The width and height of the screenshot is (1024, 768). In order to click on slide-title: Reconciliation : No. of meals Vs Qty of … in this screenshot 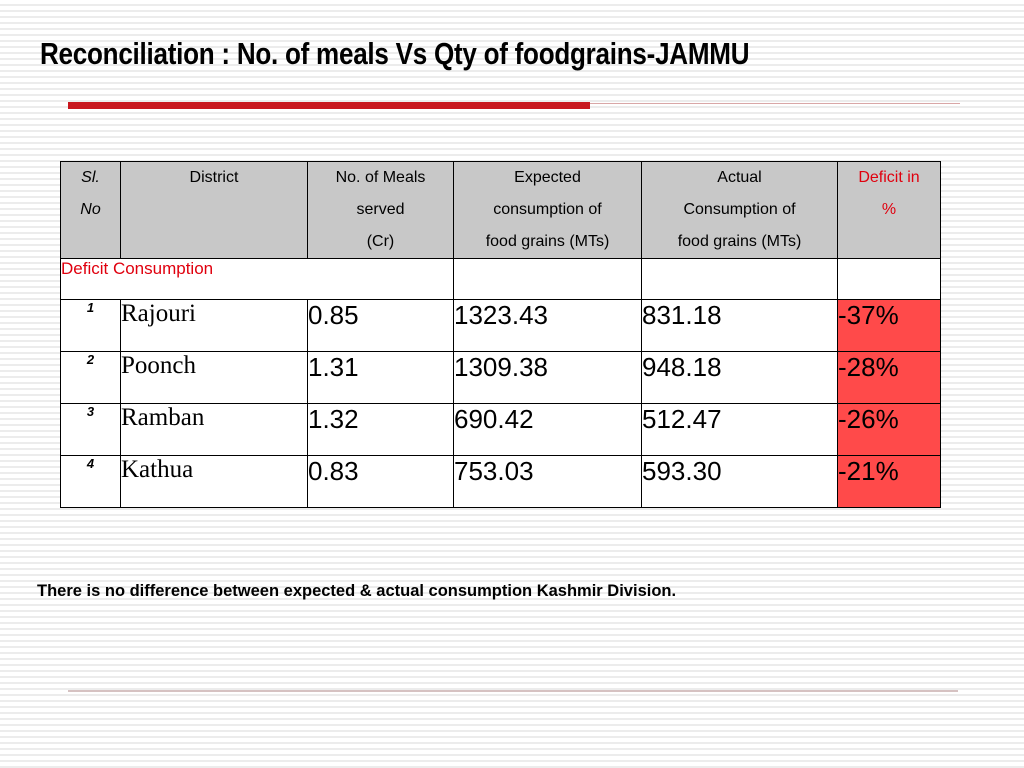, I will do `click(395, 53)`.